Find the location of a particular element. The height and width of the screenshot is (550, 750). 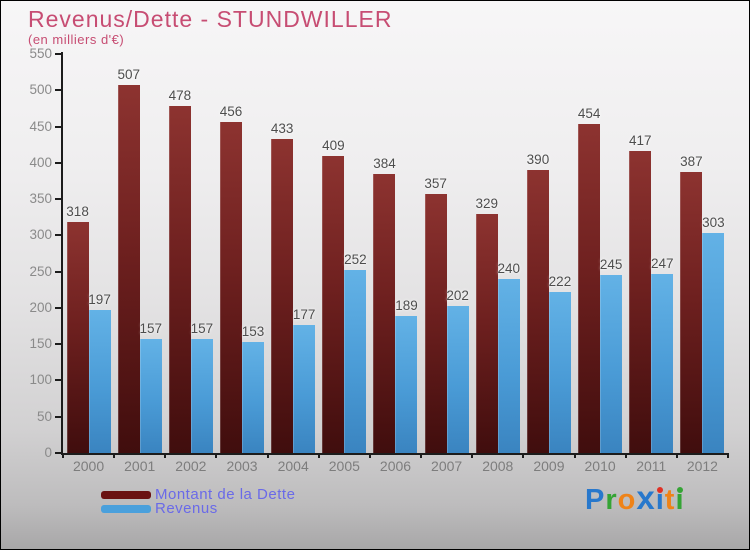

x-axis-label-2005: 2005 is located at coordinates (344, 466).